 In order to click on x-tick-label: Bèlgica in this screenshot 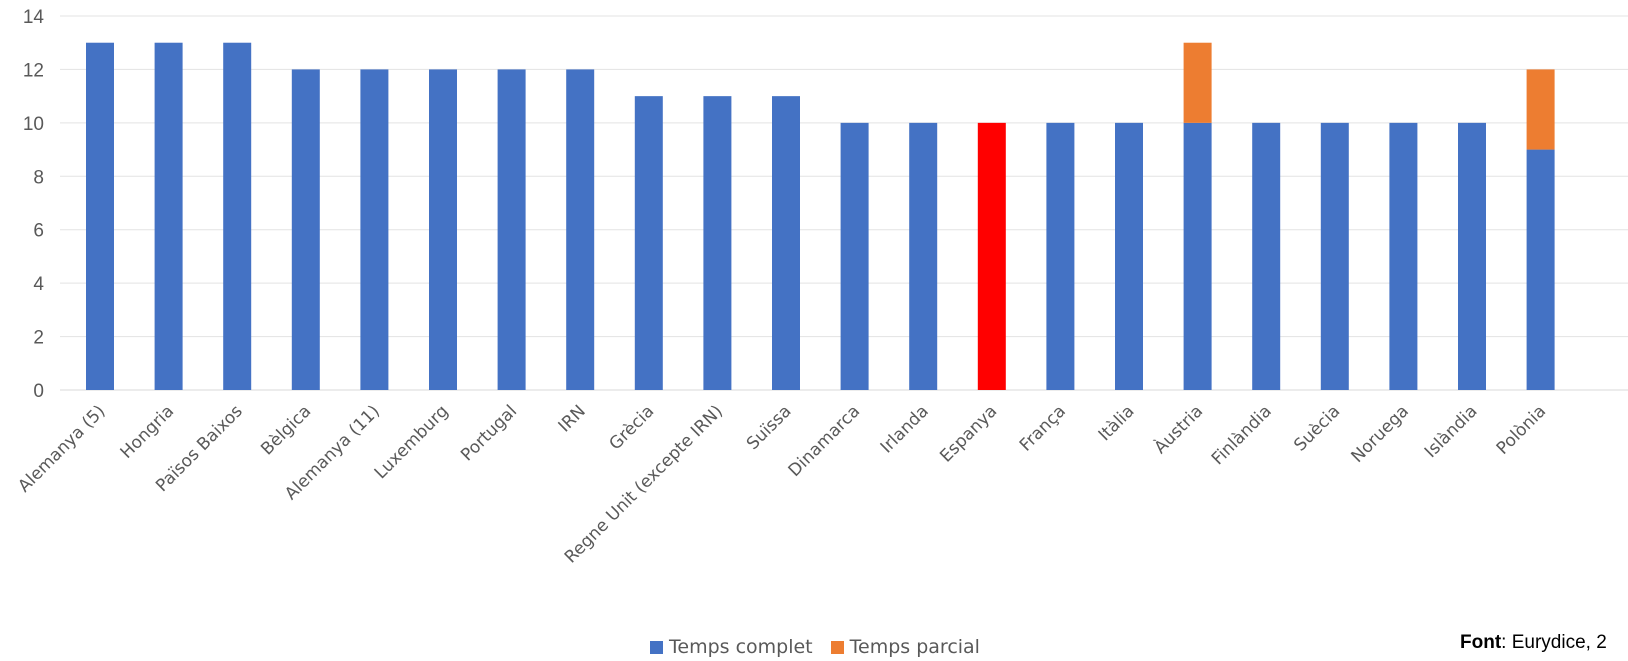, I will do `click(286, 430)`.